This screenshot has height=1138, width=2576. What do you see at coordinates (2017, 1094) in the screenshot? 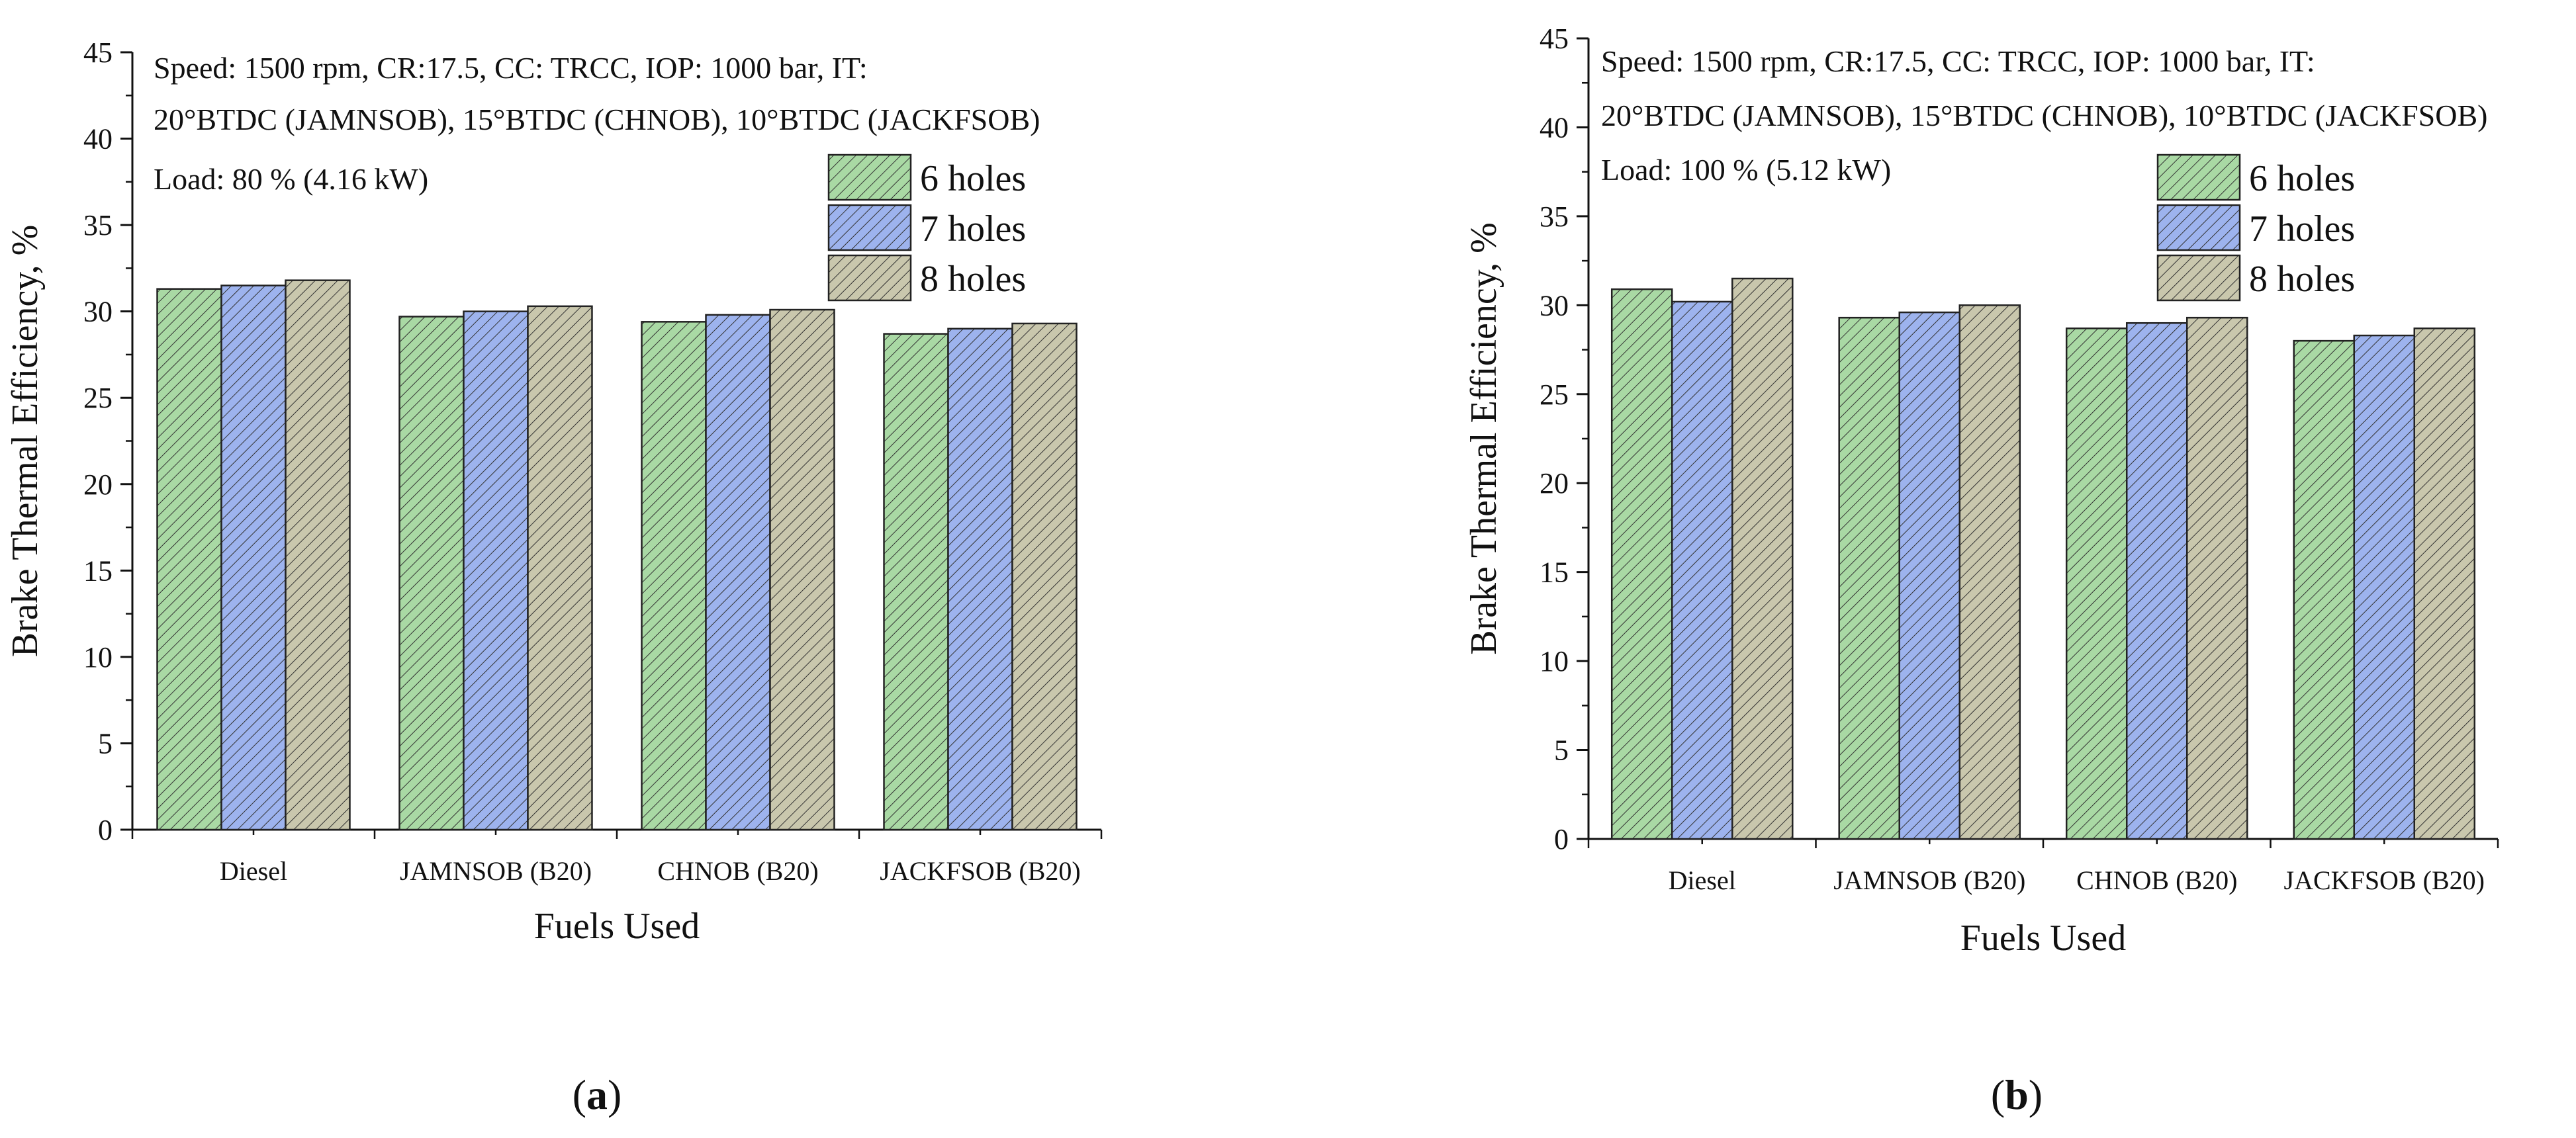
I see `panel-caption: (b)` at bounding box center [2017, 1094].